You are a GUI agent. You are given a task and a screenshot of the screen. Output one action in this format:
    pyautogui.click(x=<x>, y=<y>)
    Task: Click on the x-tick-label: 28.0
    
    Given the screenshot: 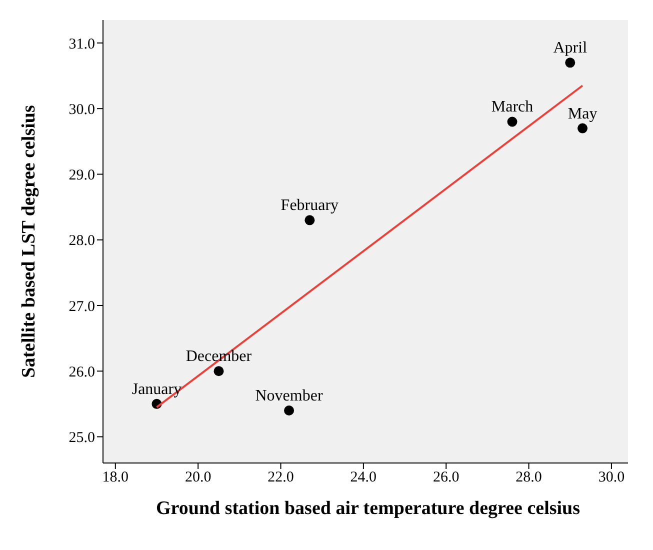 What is the action you would take?
    pyautogui.click(x=529, y=478)
    